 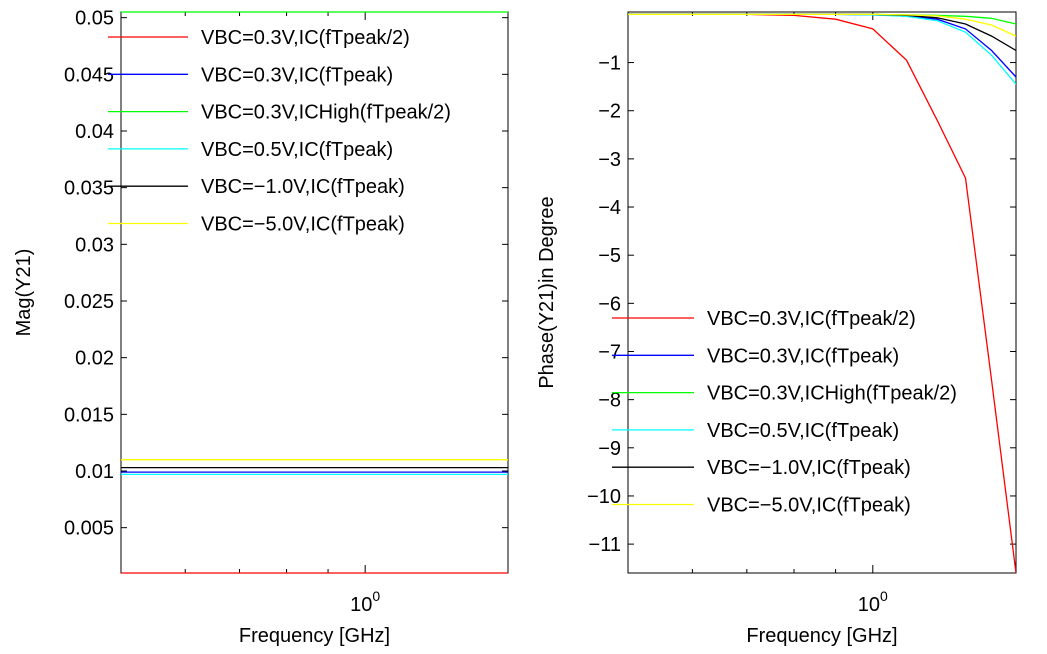 I want to click on y-tick-label: 0.03, so click(x=94, y=245).